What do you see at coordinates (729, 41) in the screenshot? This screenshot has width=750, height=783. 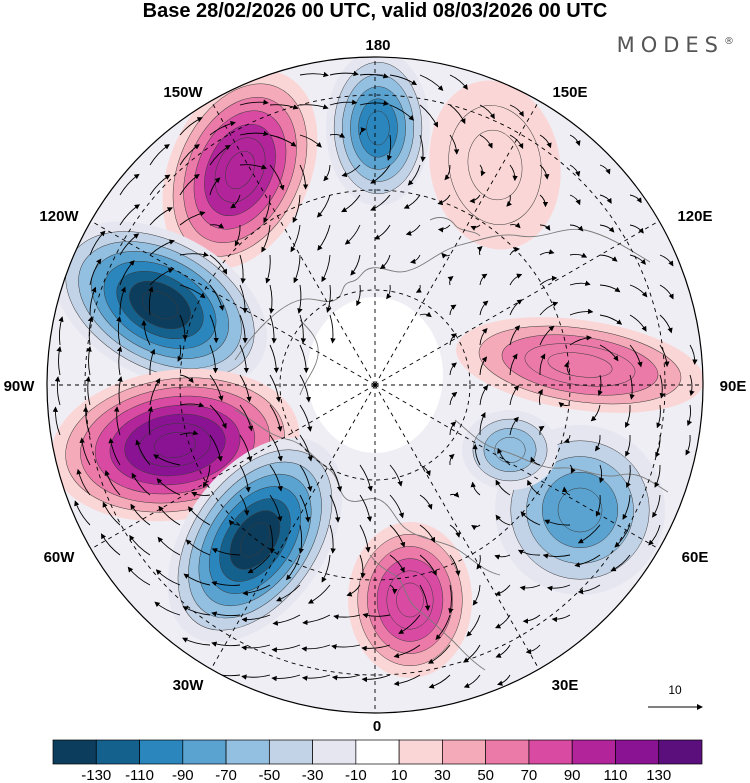 I see `registered-mark: ®` at bounding box center [729, 41].